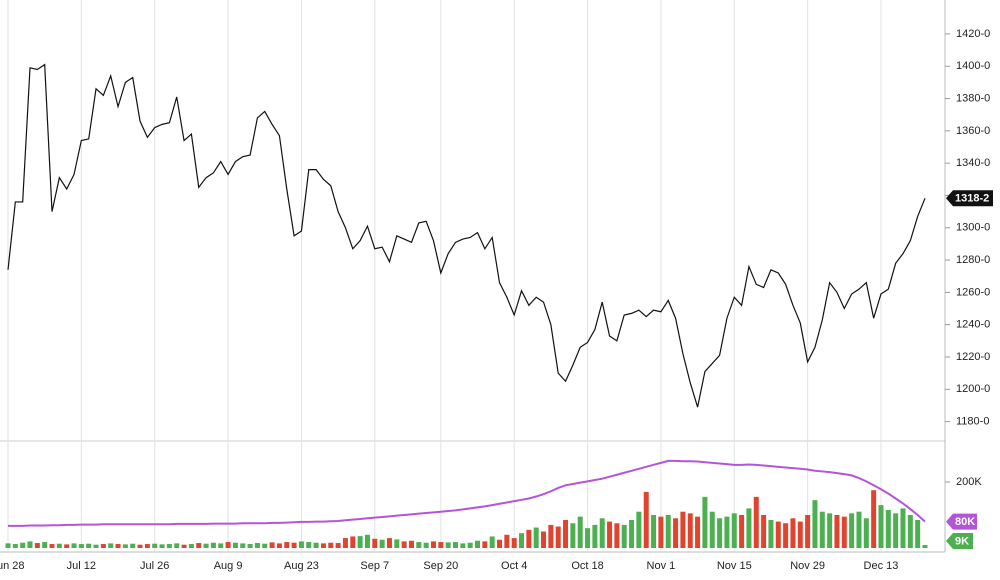 Image resolution: width=1000 pixels, height=580 pixels. Describe the element at coordinates (228, 566) in the screenshot. I see `x-tick-label: Aug 9` at that location.